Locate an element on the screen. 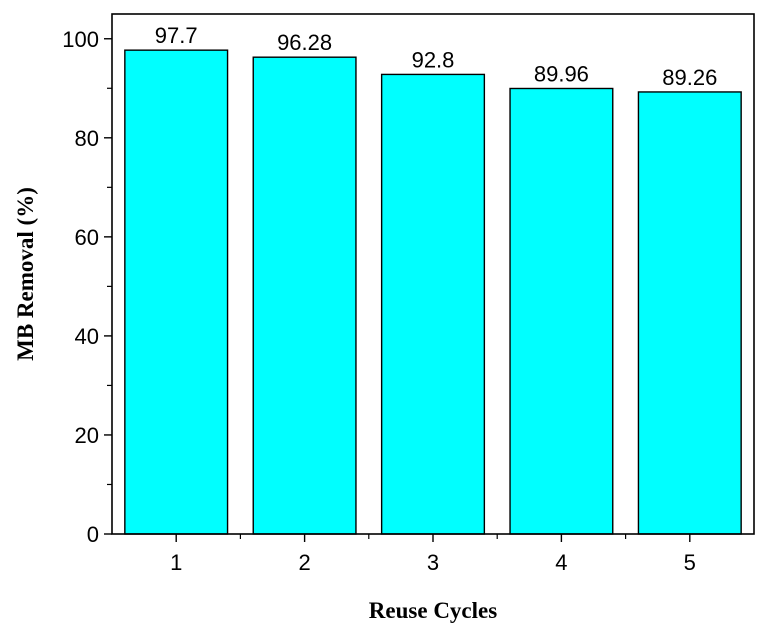  x-tick-label-5: 5 is located at coordinates (690, 562).